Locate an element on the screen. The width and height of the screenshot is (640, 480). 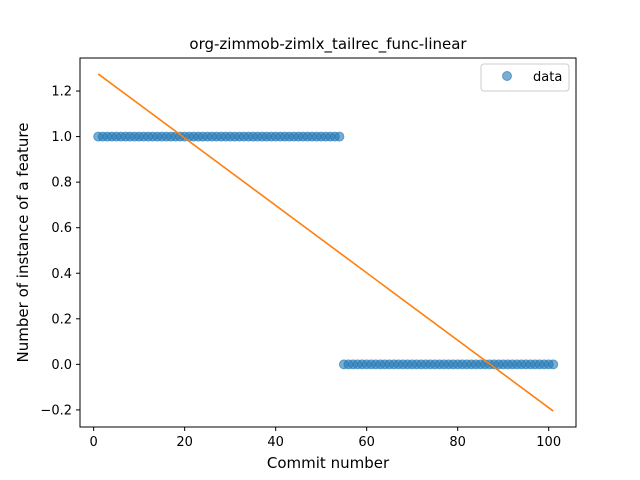
y-axis-ticks: −0.2 0.0 0.2 0.4 0.6 0.8 1.0 1.2 is located at coordinates (60, 251).